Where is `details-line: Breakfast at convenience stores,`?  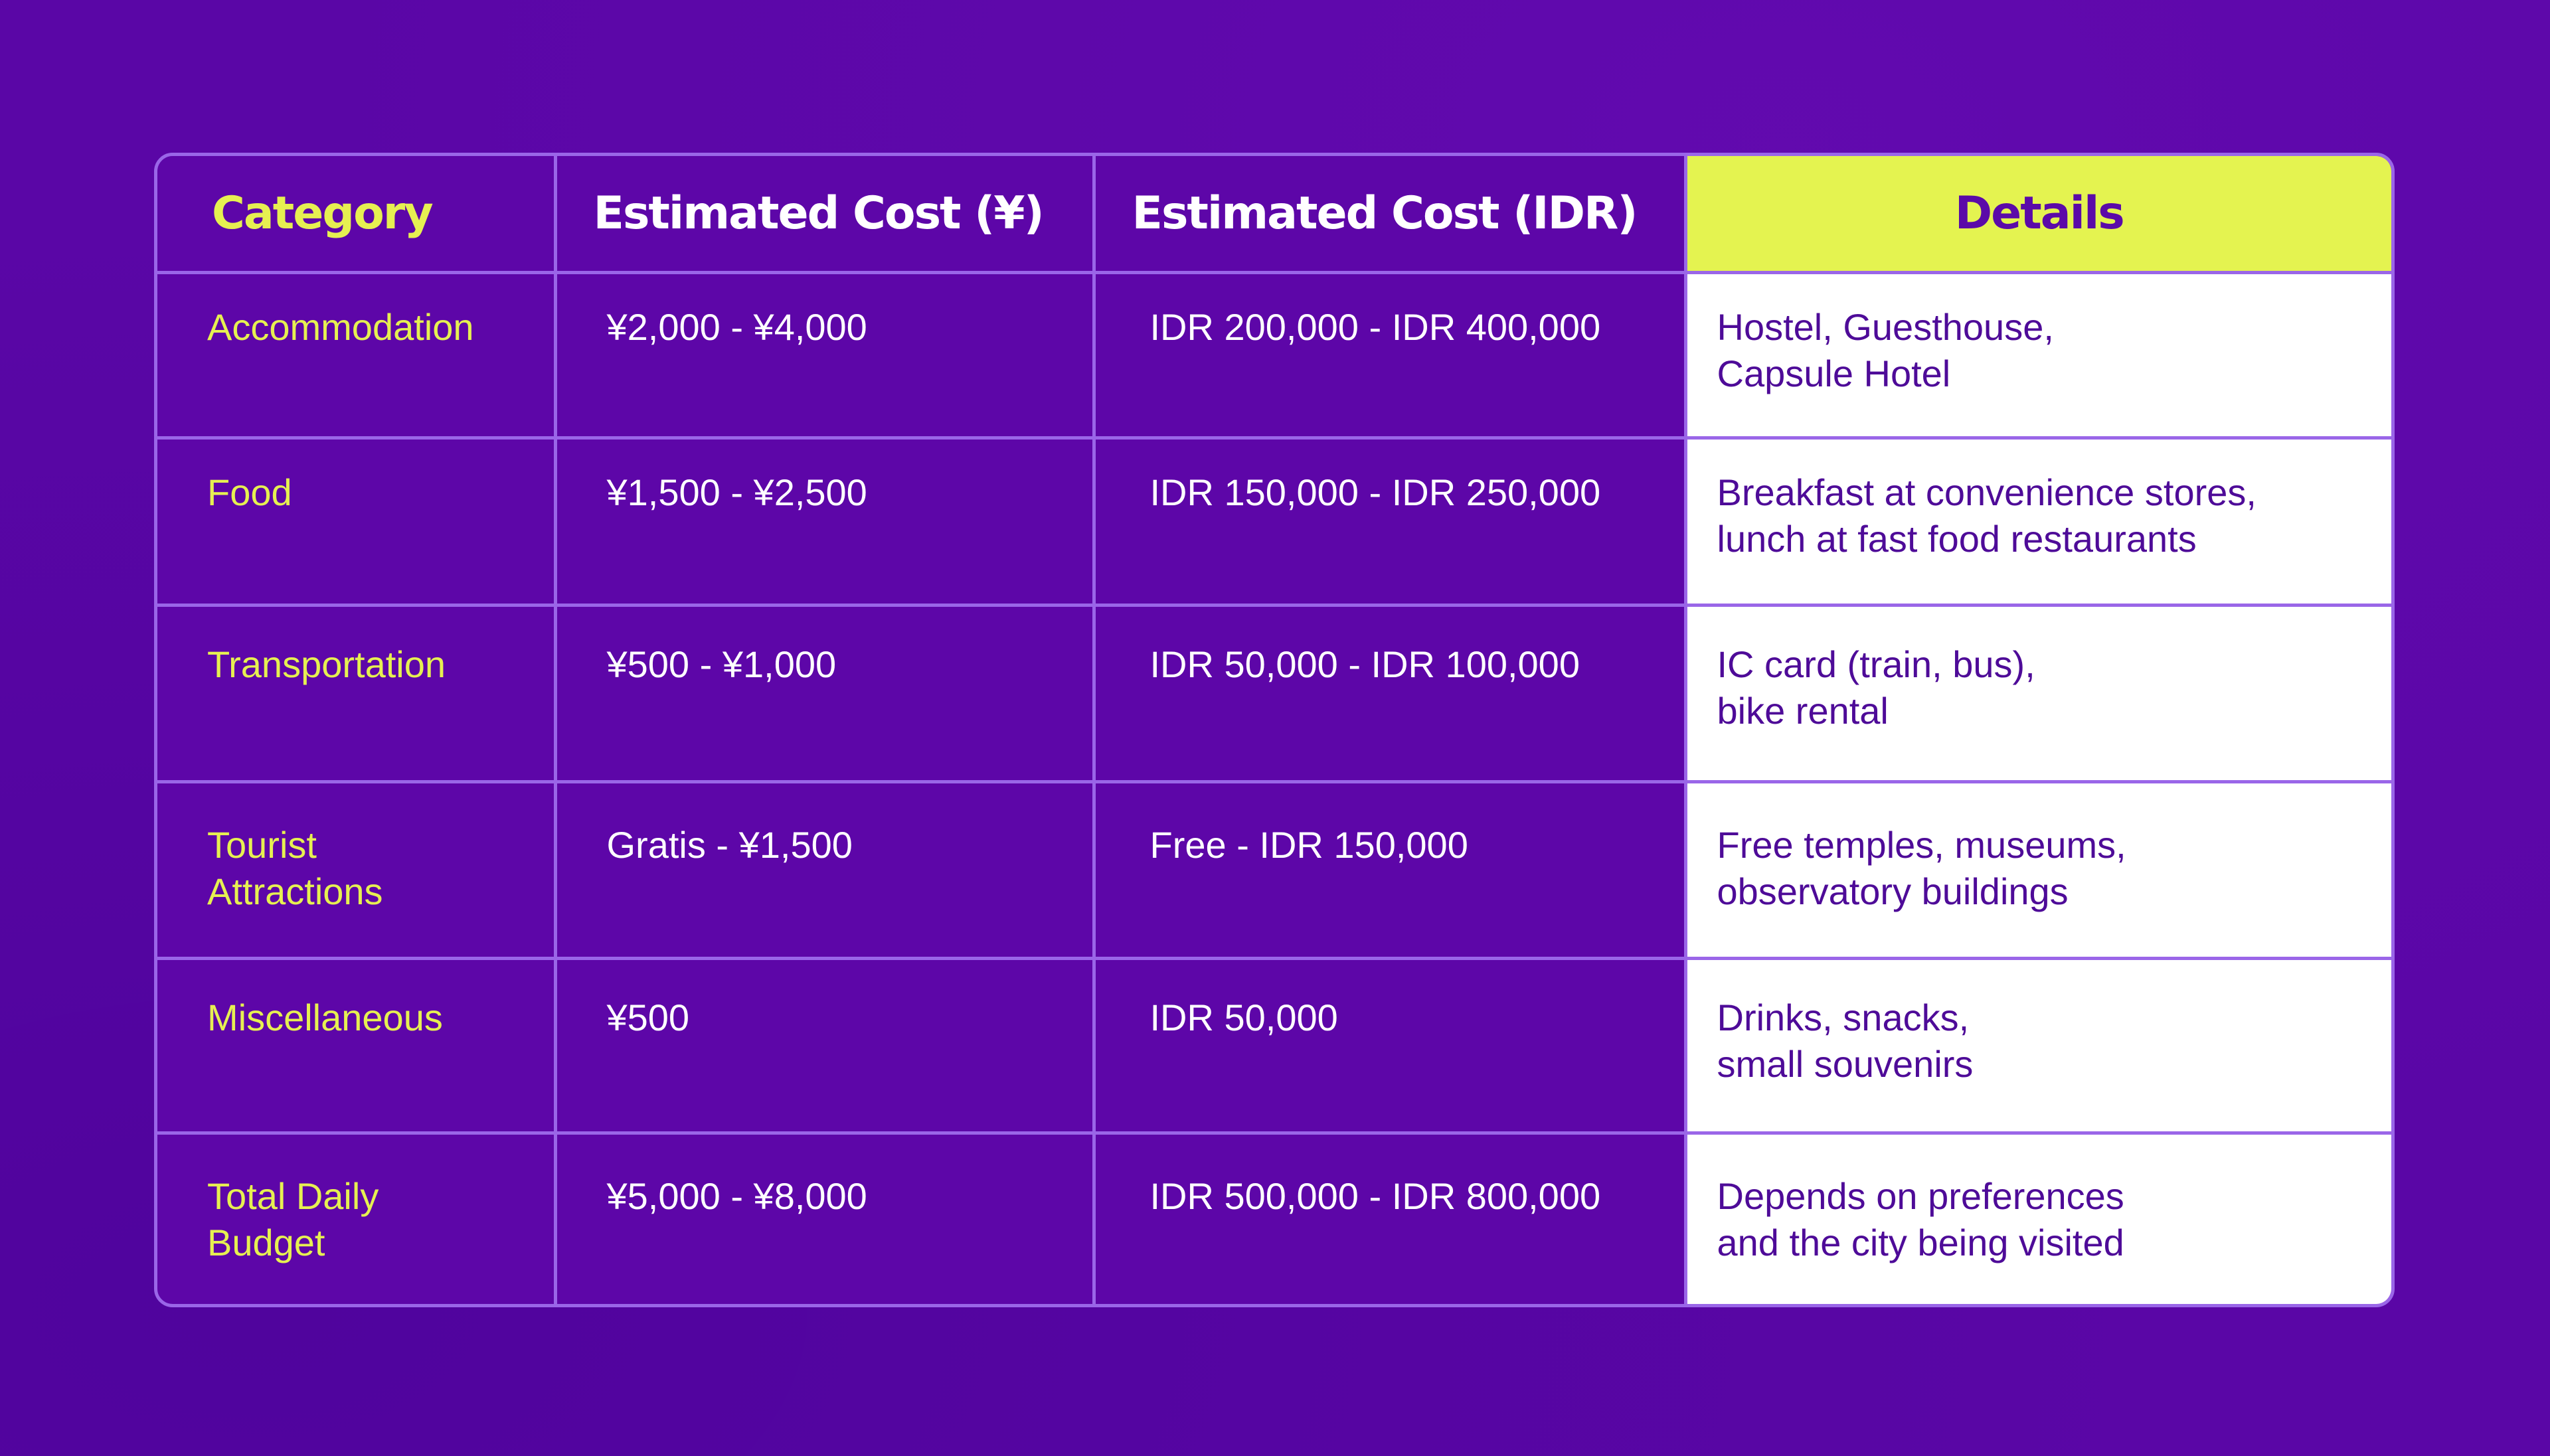 details-line: Breakfast at convenience stores, is located at coordinates (1986, 492).